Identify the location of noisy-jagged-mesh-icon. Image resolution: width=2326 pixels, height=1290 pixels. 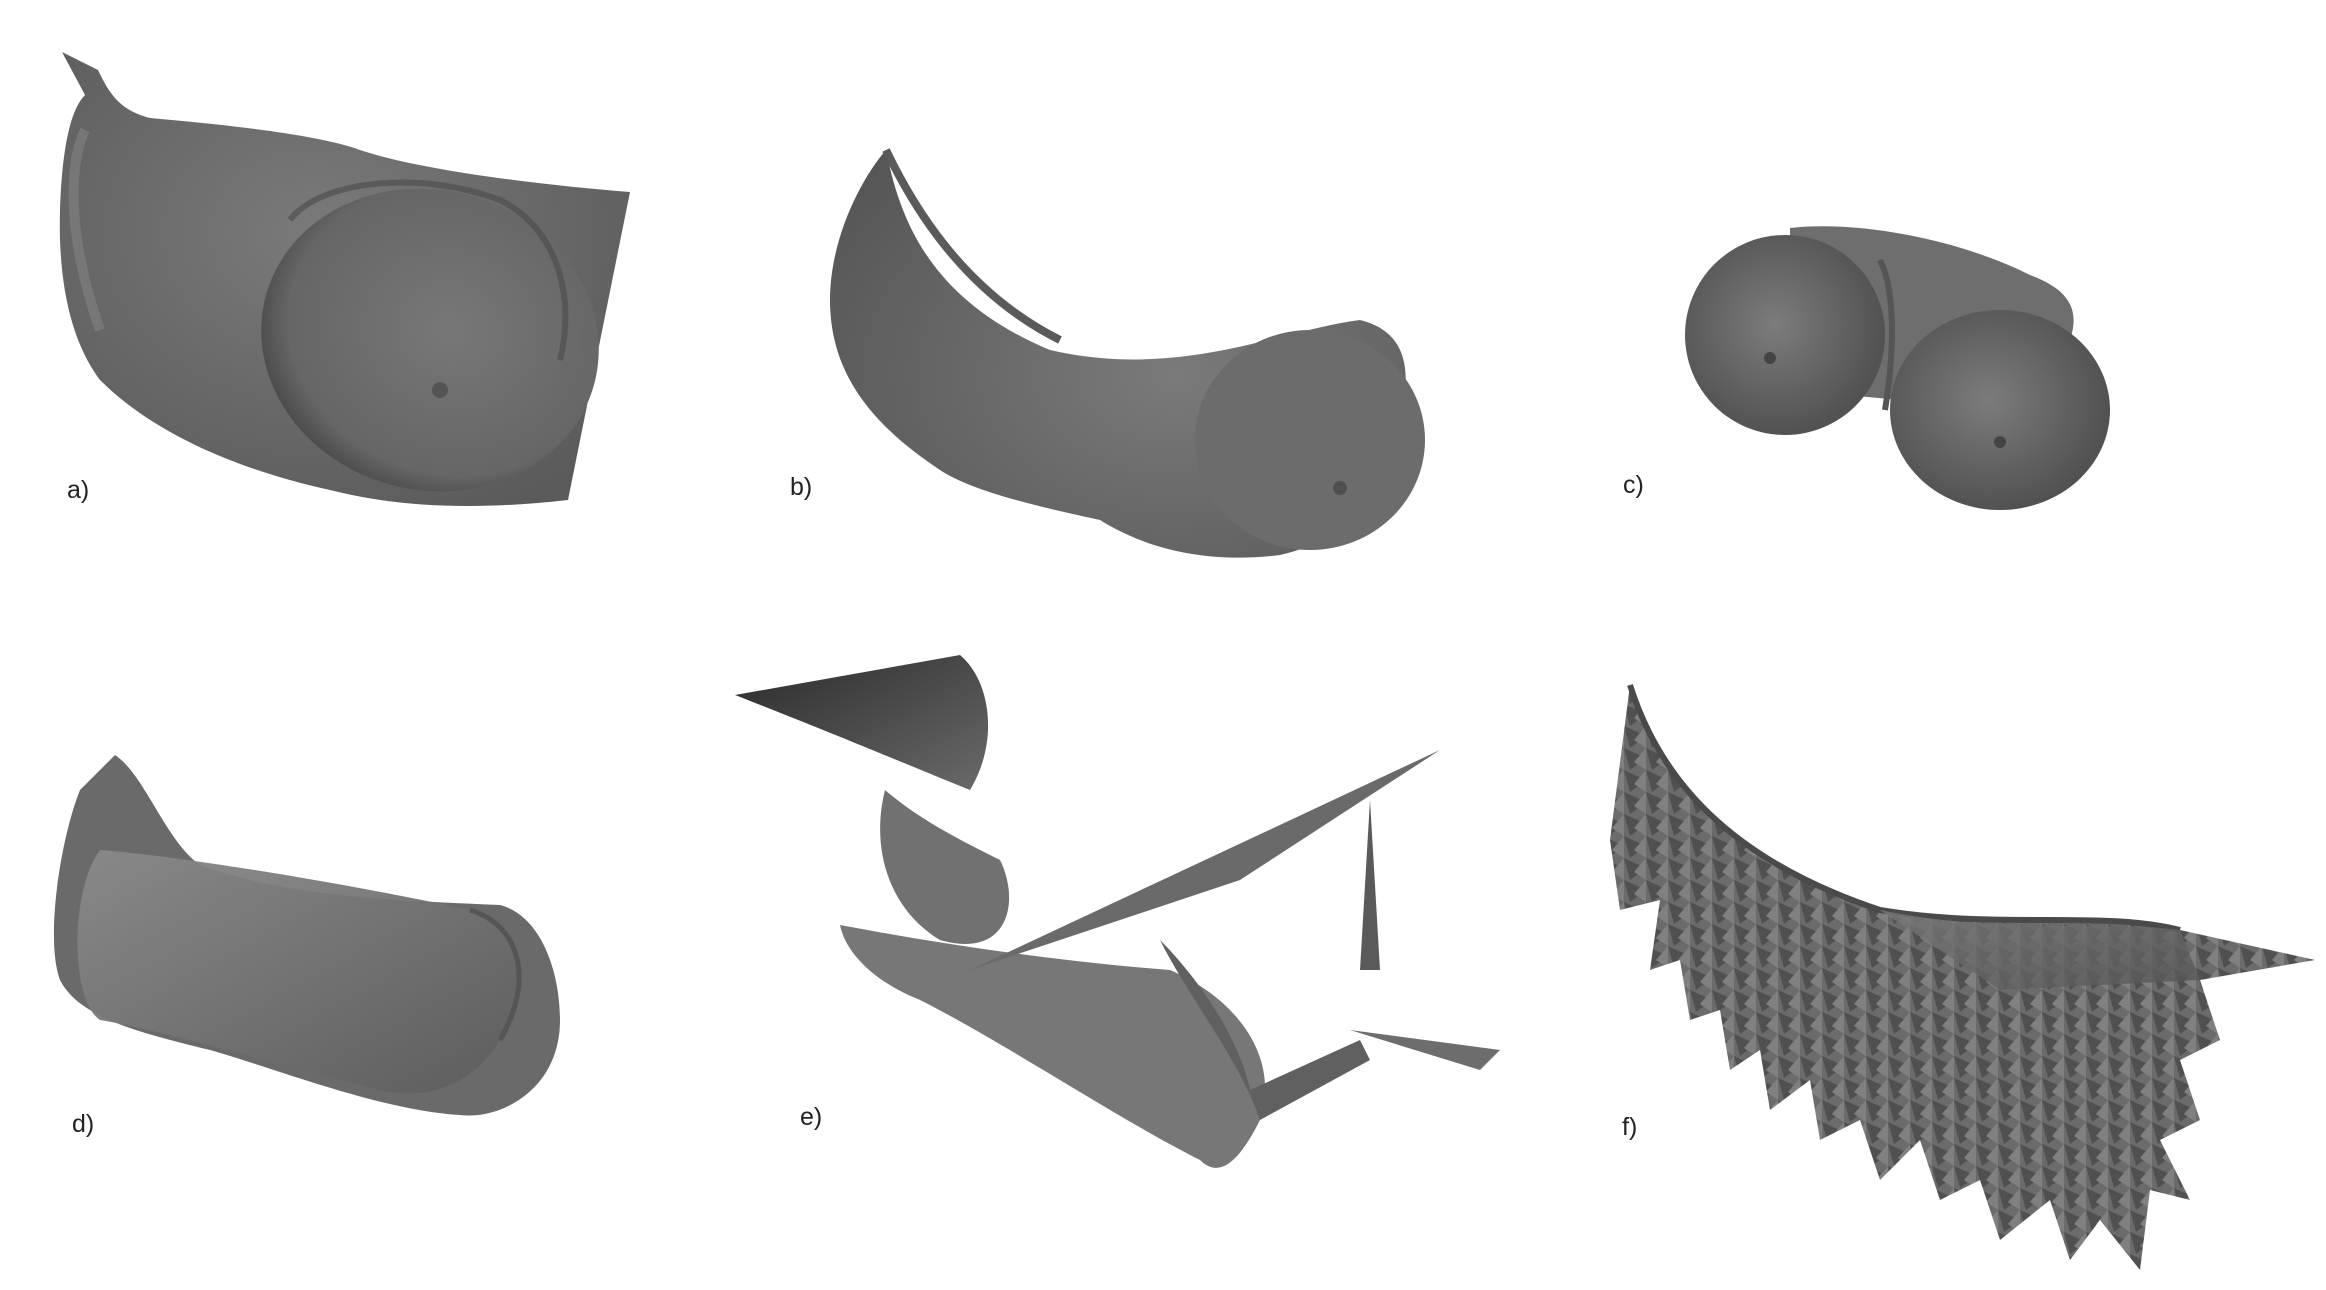
(1962, 977).